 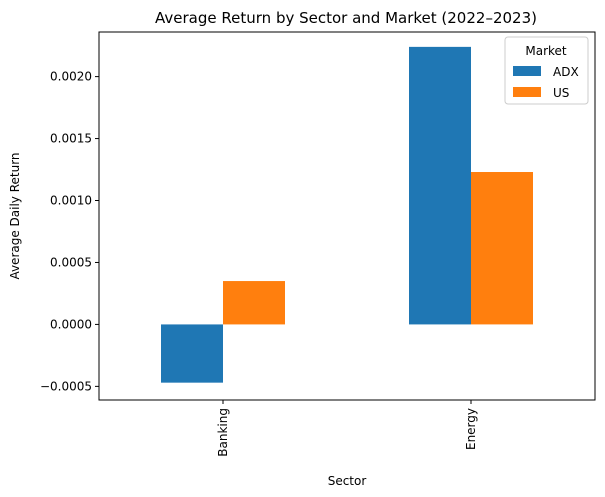 What do you see at coordinates (192, 353) in the screenshot?
I see `bar-adx-banking` at bounding box center [192, 353].